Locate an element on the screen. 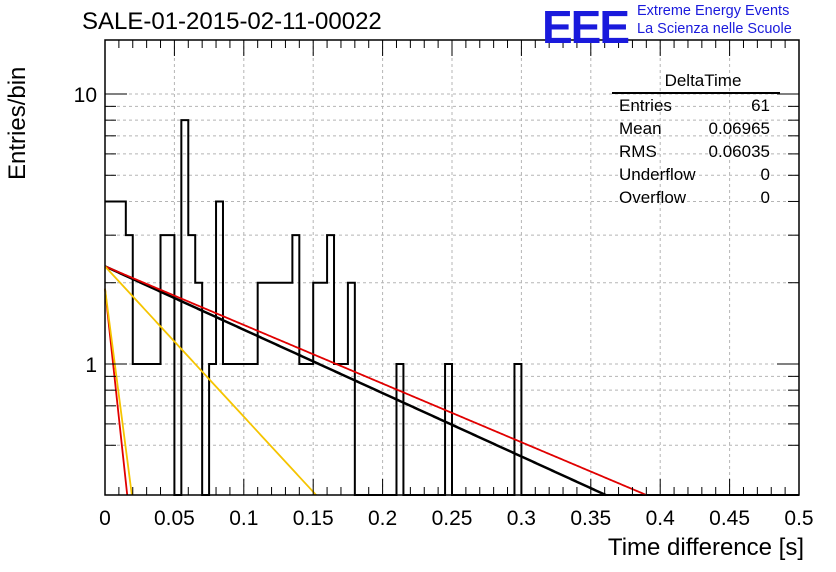 This screenshot has width=836, height=572. chart-title: SALE-01-2015-02-11-00022 is located at coordinates (232, 21).